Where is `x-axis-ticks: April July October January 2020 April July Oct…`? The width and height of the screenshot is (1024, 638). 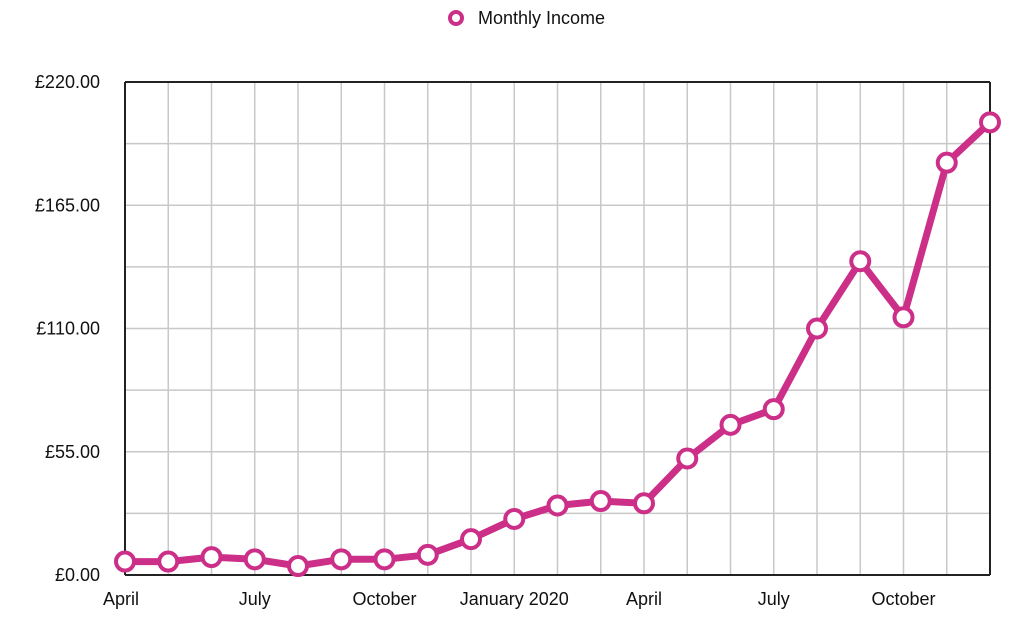 x-axis-ticks: April July October January 2020 April July Oct… is located at coordinates (519, 599).